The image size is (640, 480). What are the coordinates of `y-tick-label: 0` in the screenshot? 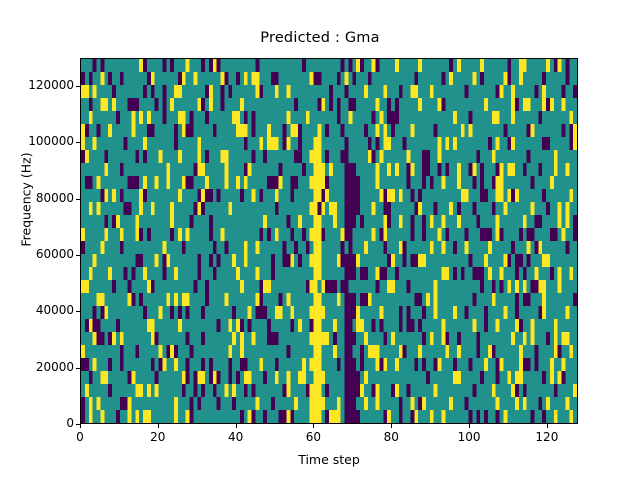 It's located at (70, 423).